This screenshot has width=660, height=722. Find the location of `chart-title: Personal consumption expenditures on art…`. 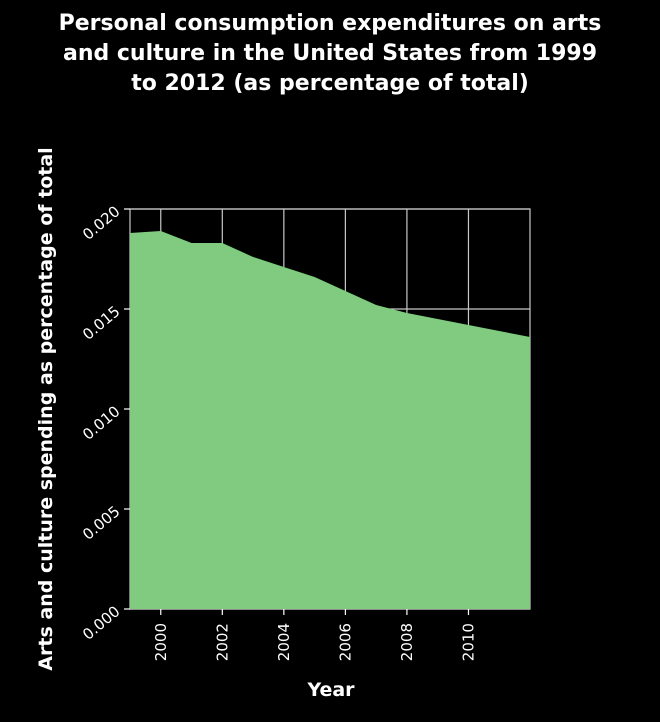

chart-title: Personal consumption expenditures on art… is located at coordinates (330, 53).